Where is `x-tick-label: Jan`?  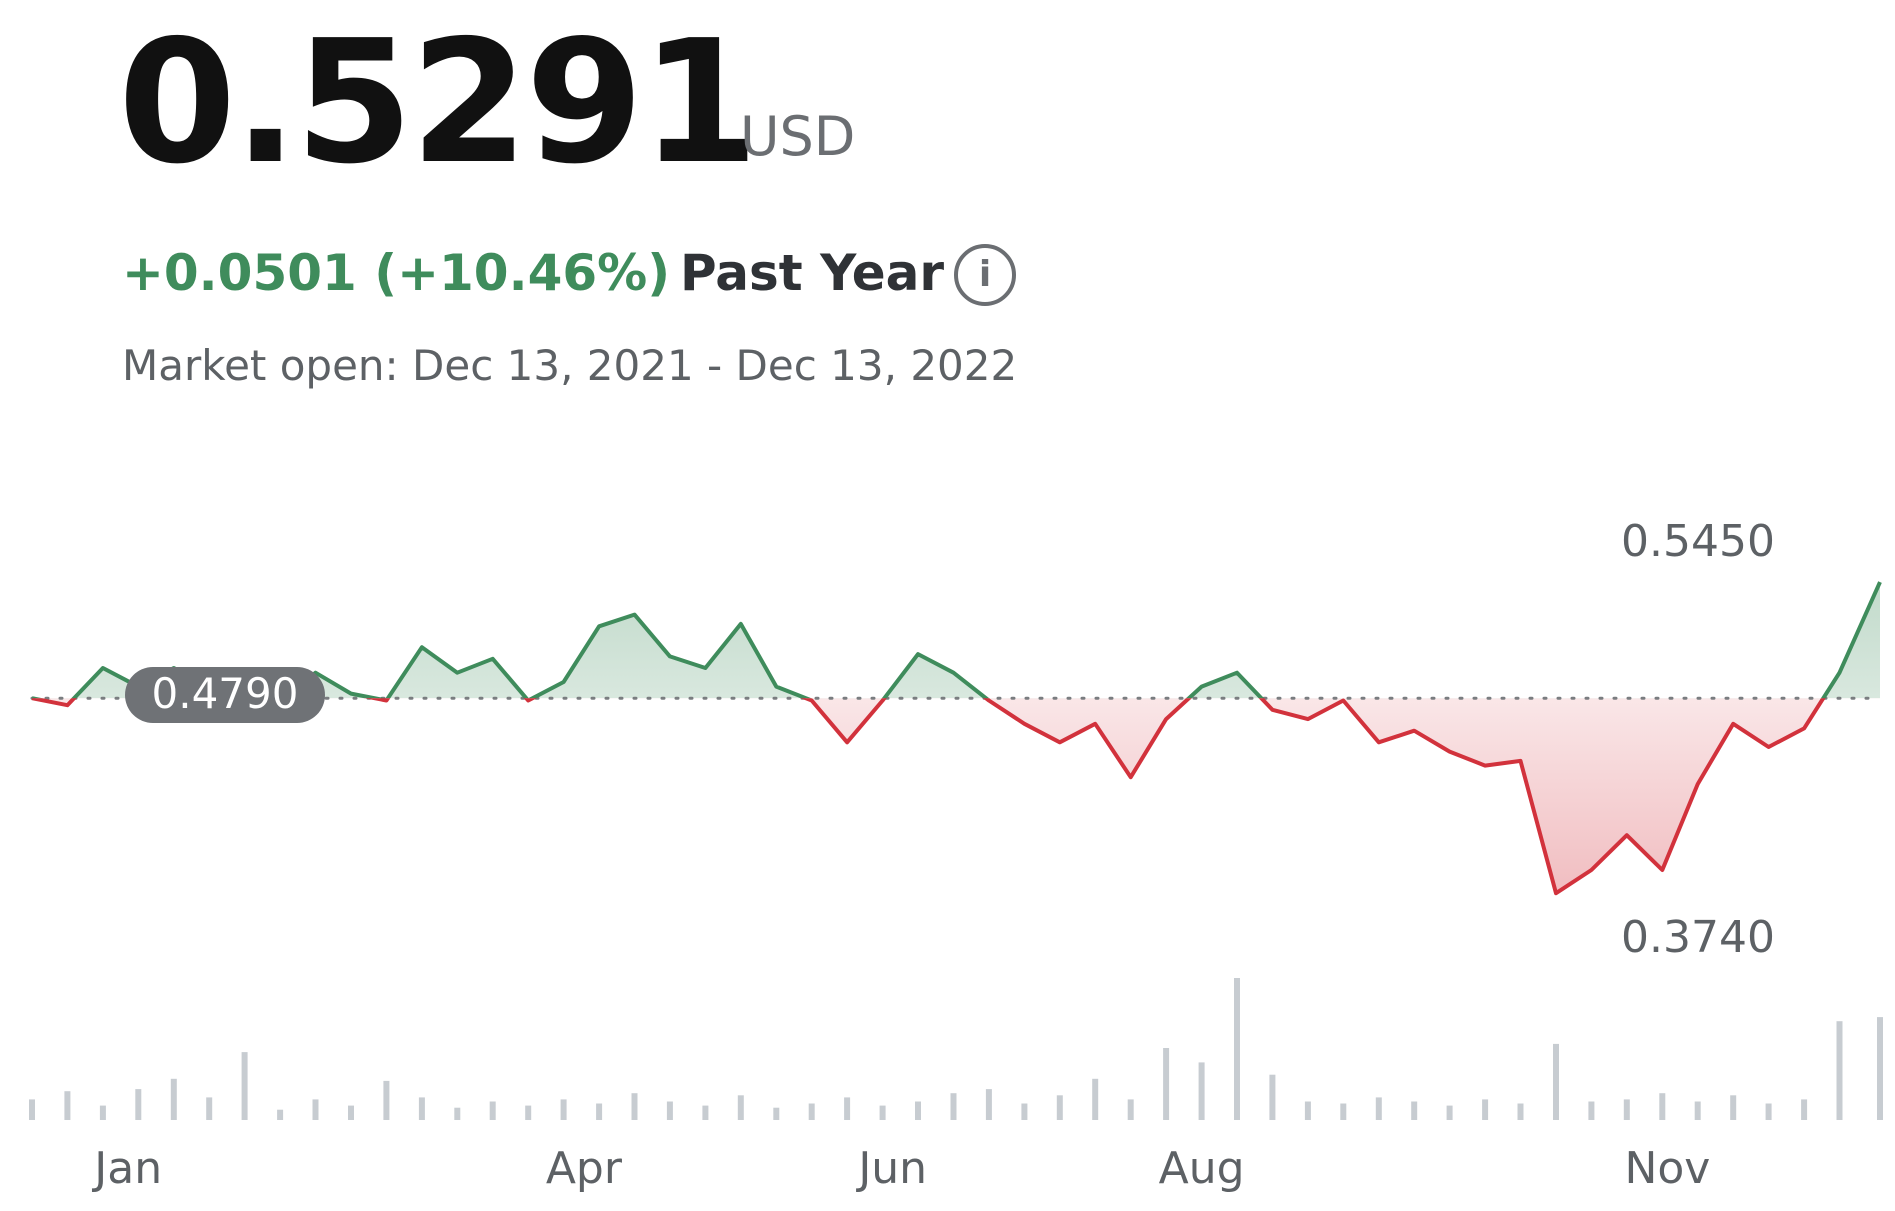 x-tick-label: Jan is located at coordinates (126, 1168).